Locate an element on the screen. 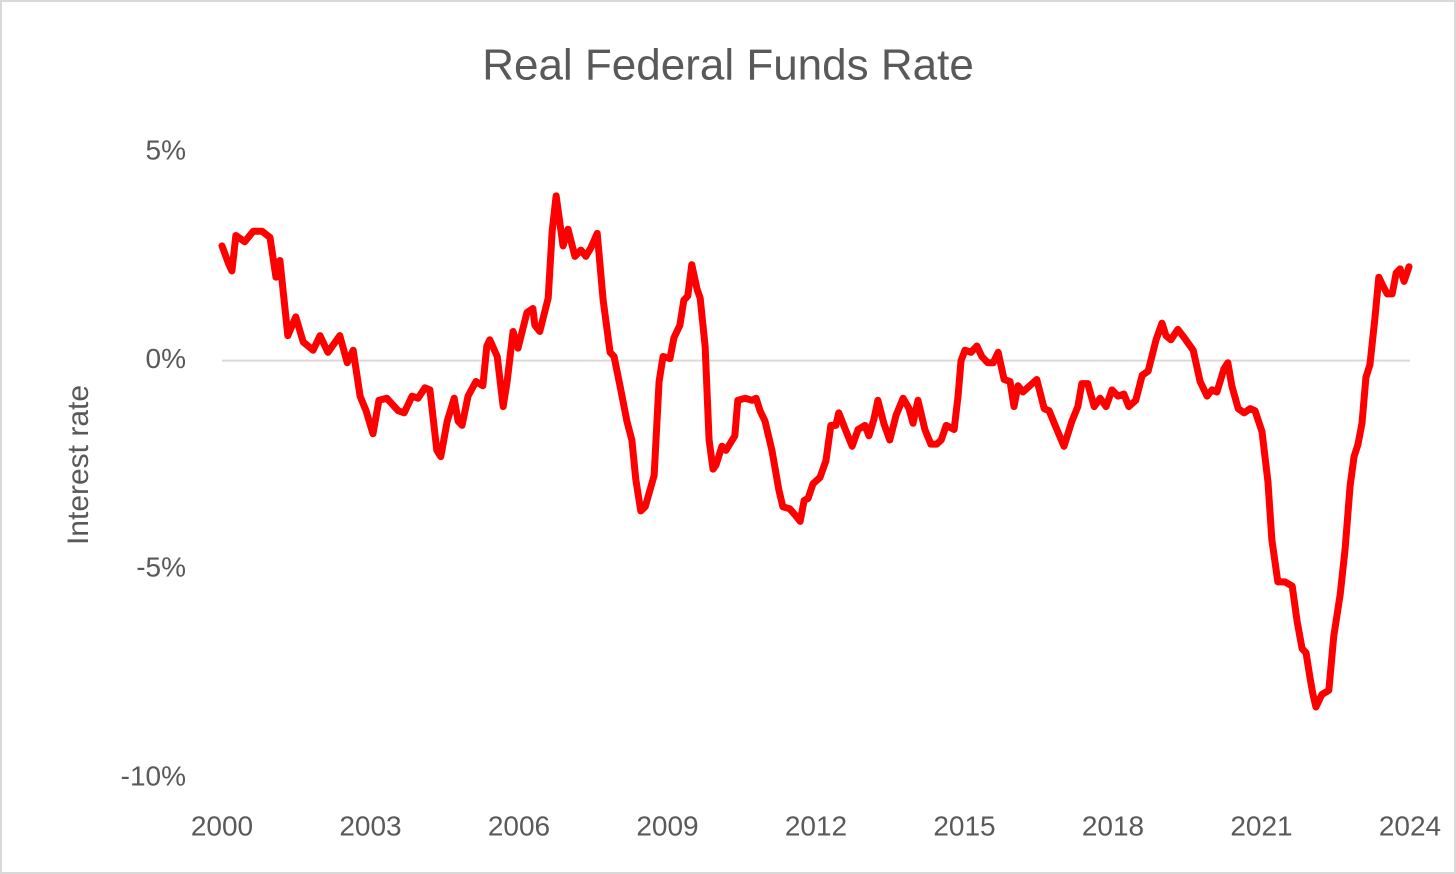 This screenshot has height=874, width=1456. y-tick-label: 5% is located at coordinates (166, 149).